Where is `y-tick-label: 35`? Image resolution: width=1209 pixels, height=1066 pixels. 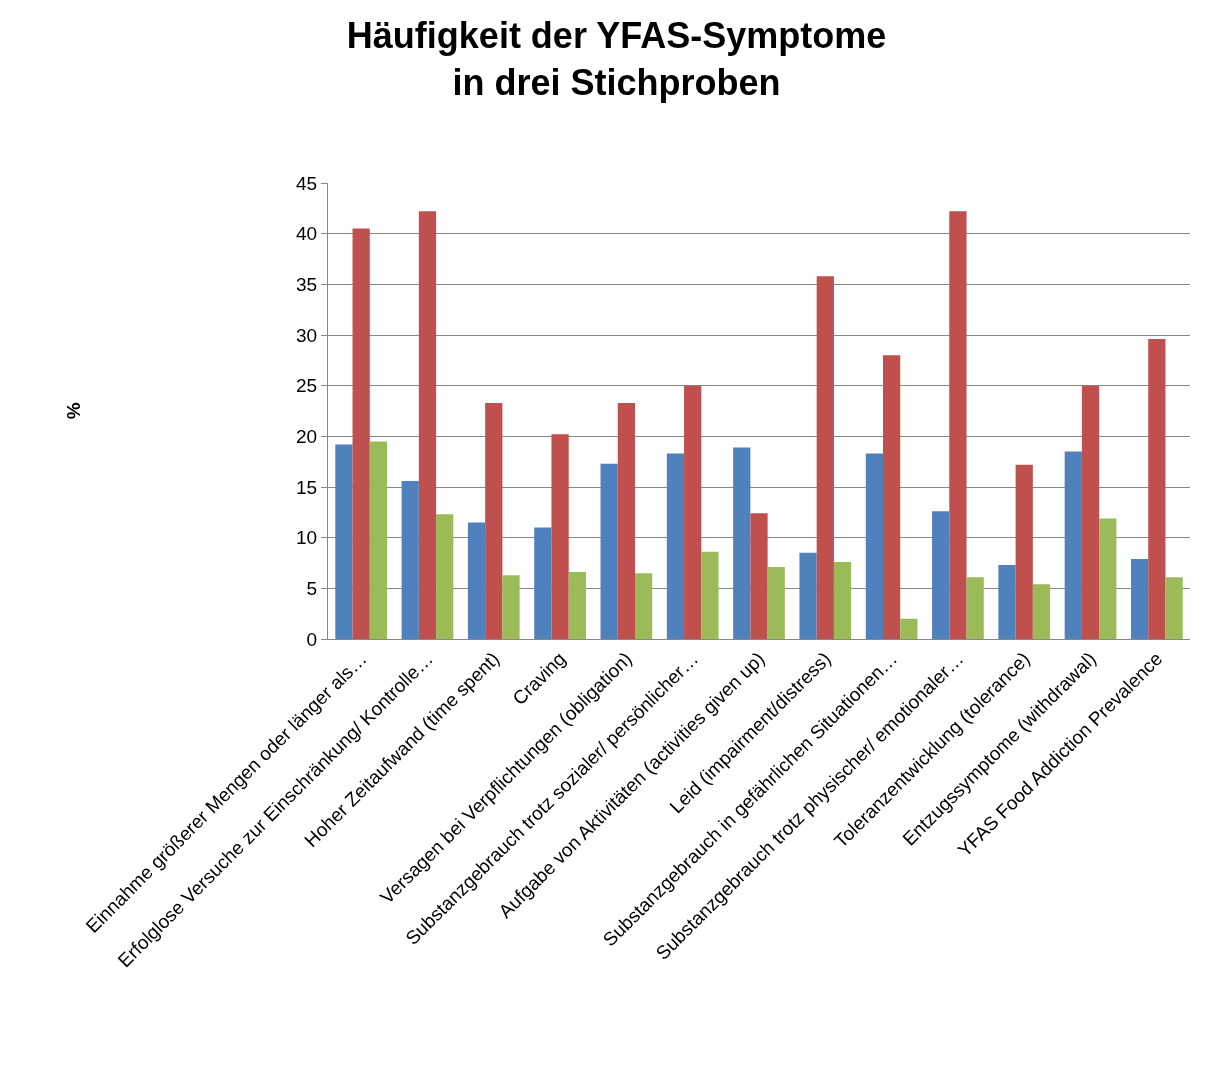
y-tick-label: 35 is located at coordinates (307, 284).